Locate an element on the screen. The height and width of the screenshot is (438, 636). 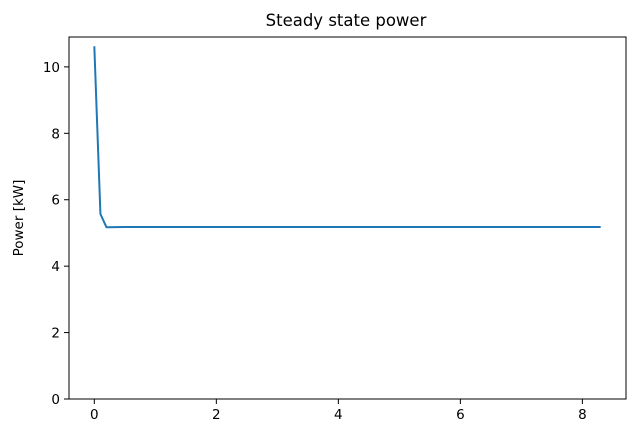
y-tick-label: 0 is located at coordinates (55, 400).